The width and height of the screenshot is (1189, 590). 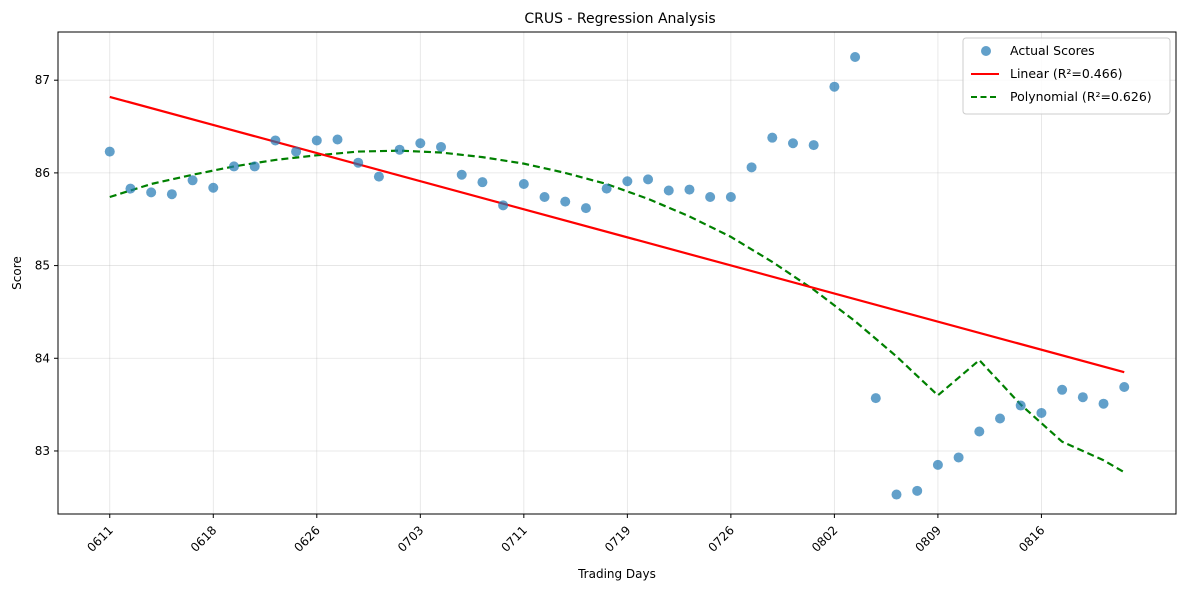 I want to click on y-axis-ticks: 83 84 85 86 87, so click(x=46, y=265).